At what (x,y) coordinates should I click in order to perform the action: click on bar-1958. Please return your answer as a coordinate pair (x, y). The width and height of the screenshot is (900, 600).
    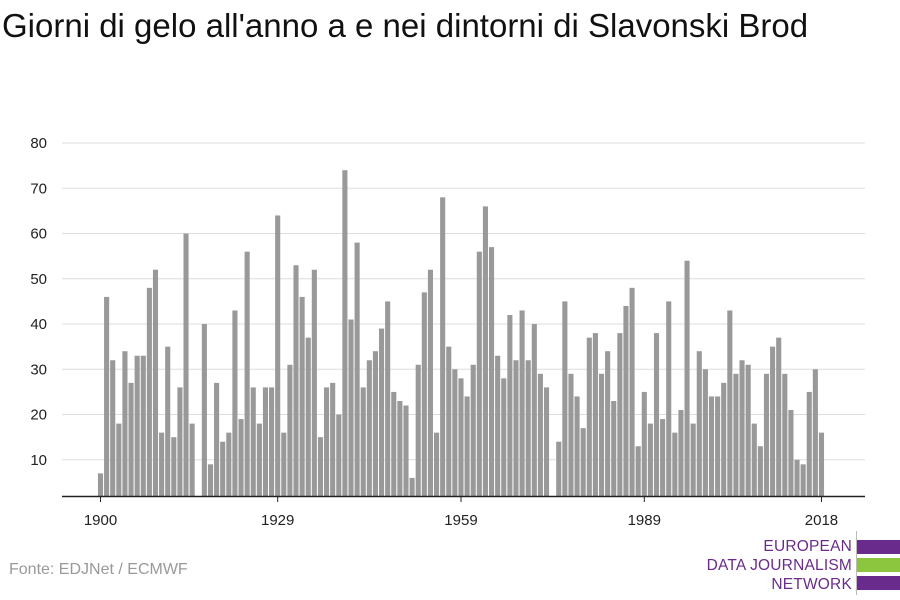
    Looking at the image, I should click on (455, 432).